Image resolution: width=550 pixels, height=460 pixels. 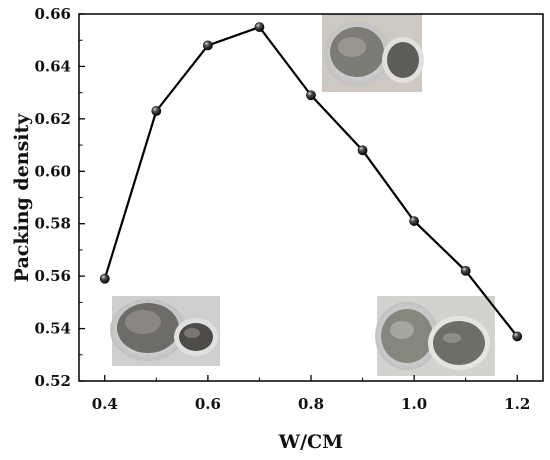 I want to click on inset-photo-high-wcm, so click(x=435, y=336).